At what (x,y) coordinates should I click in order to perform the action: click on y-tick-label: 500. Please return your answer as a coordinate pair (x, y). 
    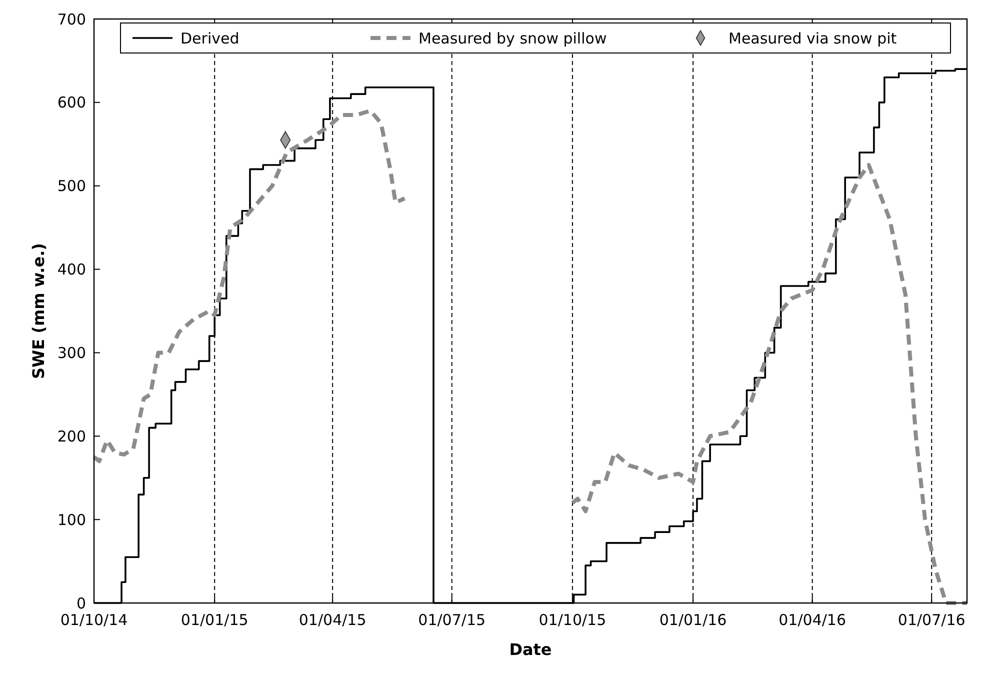
    Looking at the image, I should click on (71, 186).